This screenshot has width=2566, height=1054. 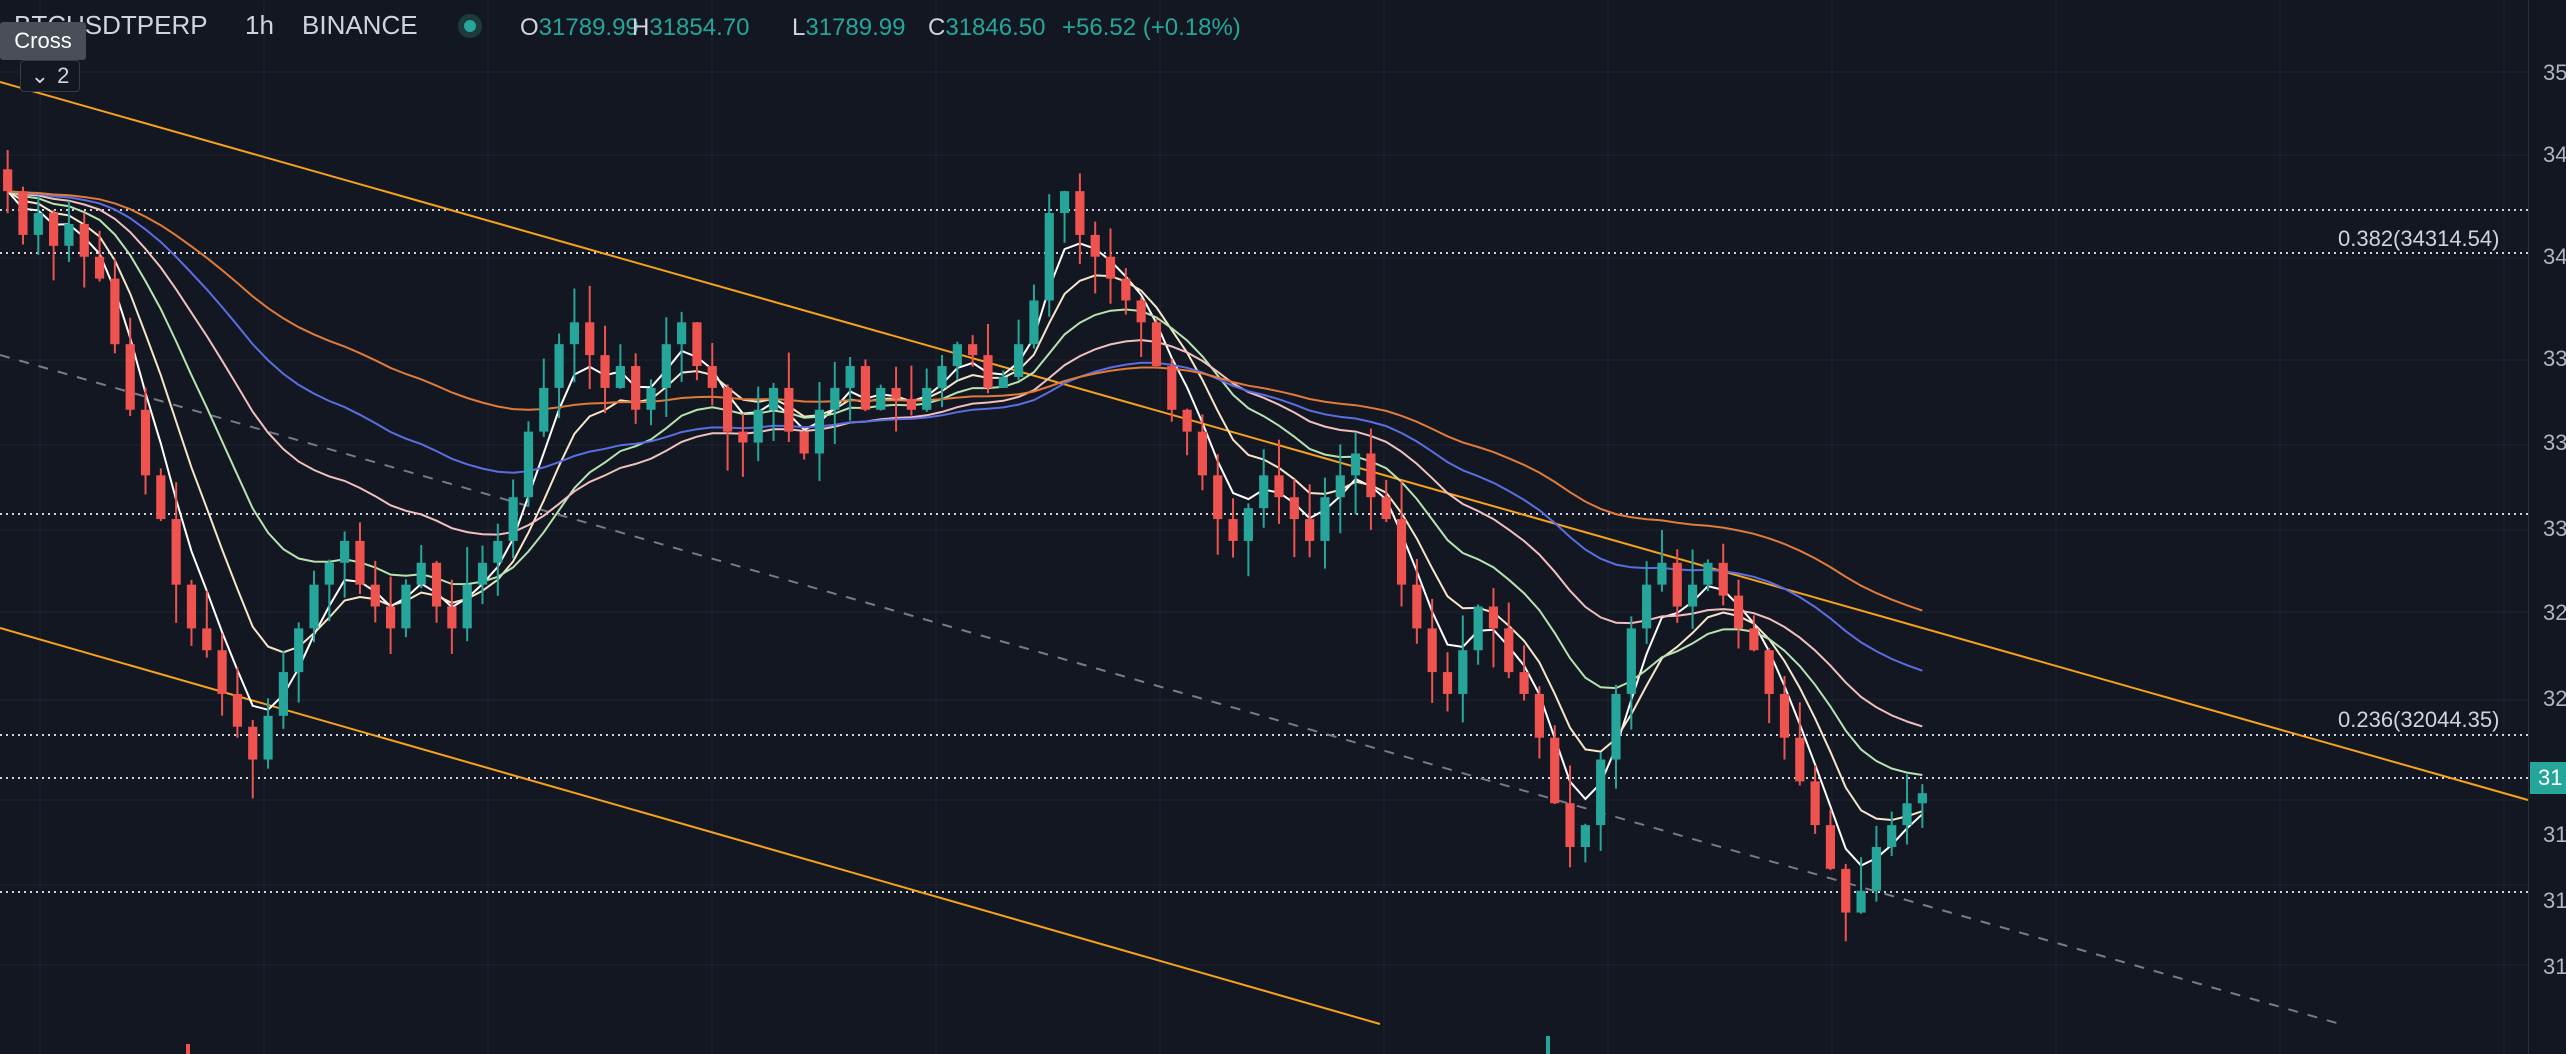 I want to click on fib-level-label: 0.236(32044.35), so click(x=2419, y=719).